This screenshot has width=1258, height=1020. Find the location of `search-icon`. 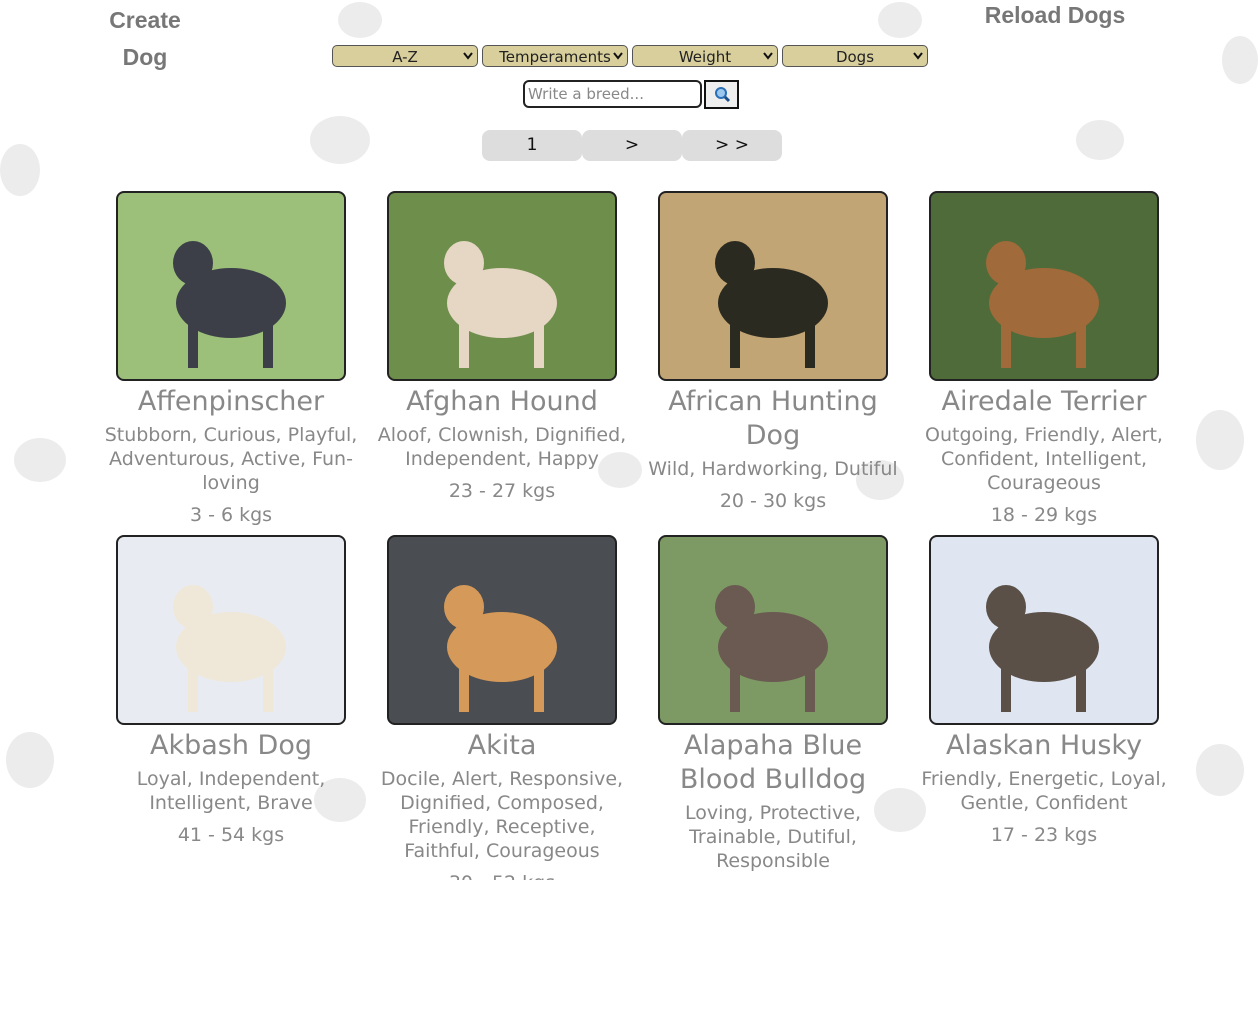

search-icon is located at coordinates (723, 95).